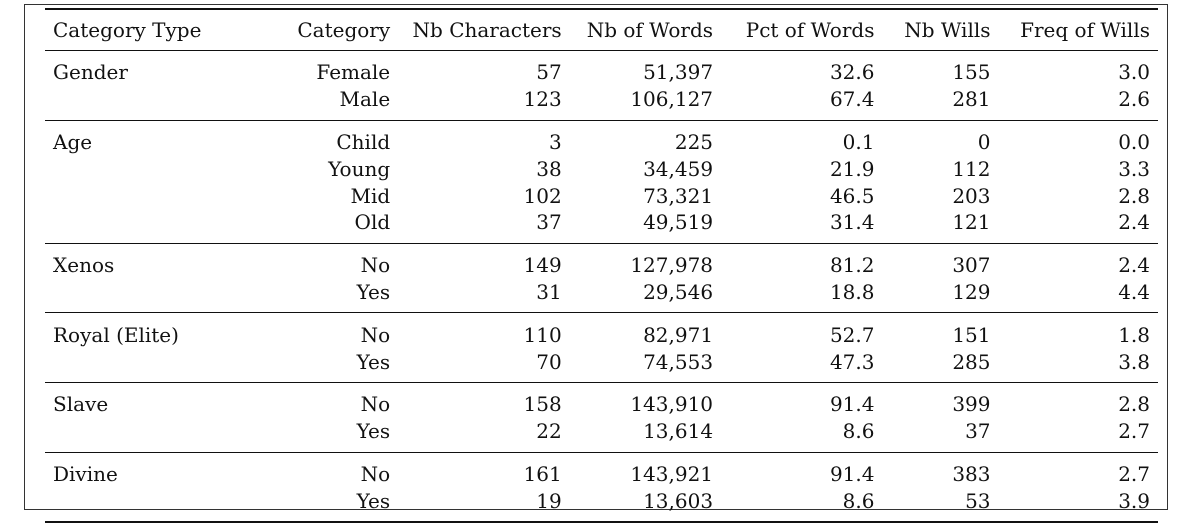 The width and height of the screenshot is (1200, 523). What do you see at coordinates (1134, 361) in the screenshot?
I see `freq-wills-cell: 3.8` at bounding box center [1134, 361].